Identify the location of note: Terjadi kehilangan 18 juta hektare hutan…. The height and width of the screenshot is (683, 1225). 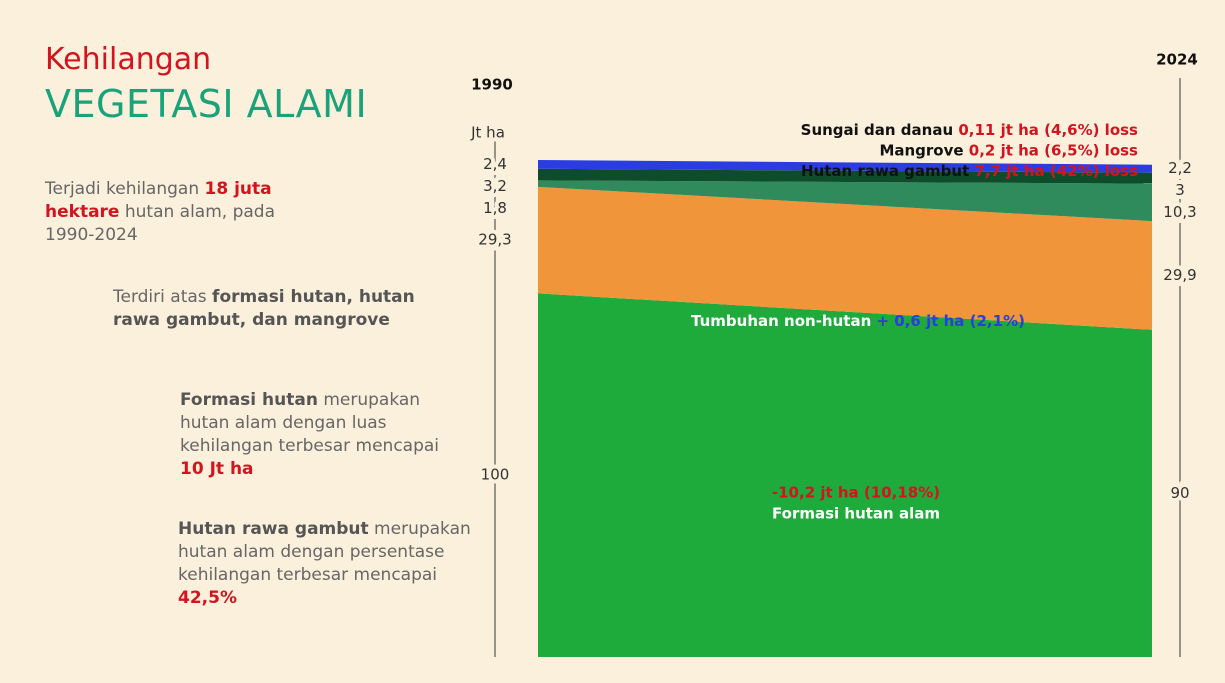
(177, 212).